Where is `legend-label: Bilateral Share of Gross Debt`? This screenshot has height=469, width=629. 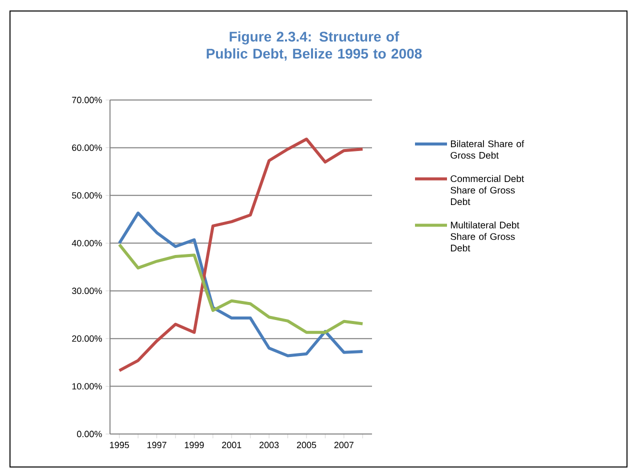 legend-label: Bilateral Share of Gross Debt is located at coordinates (487, 149).